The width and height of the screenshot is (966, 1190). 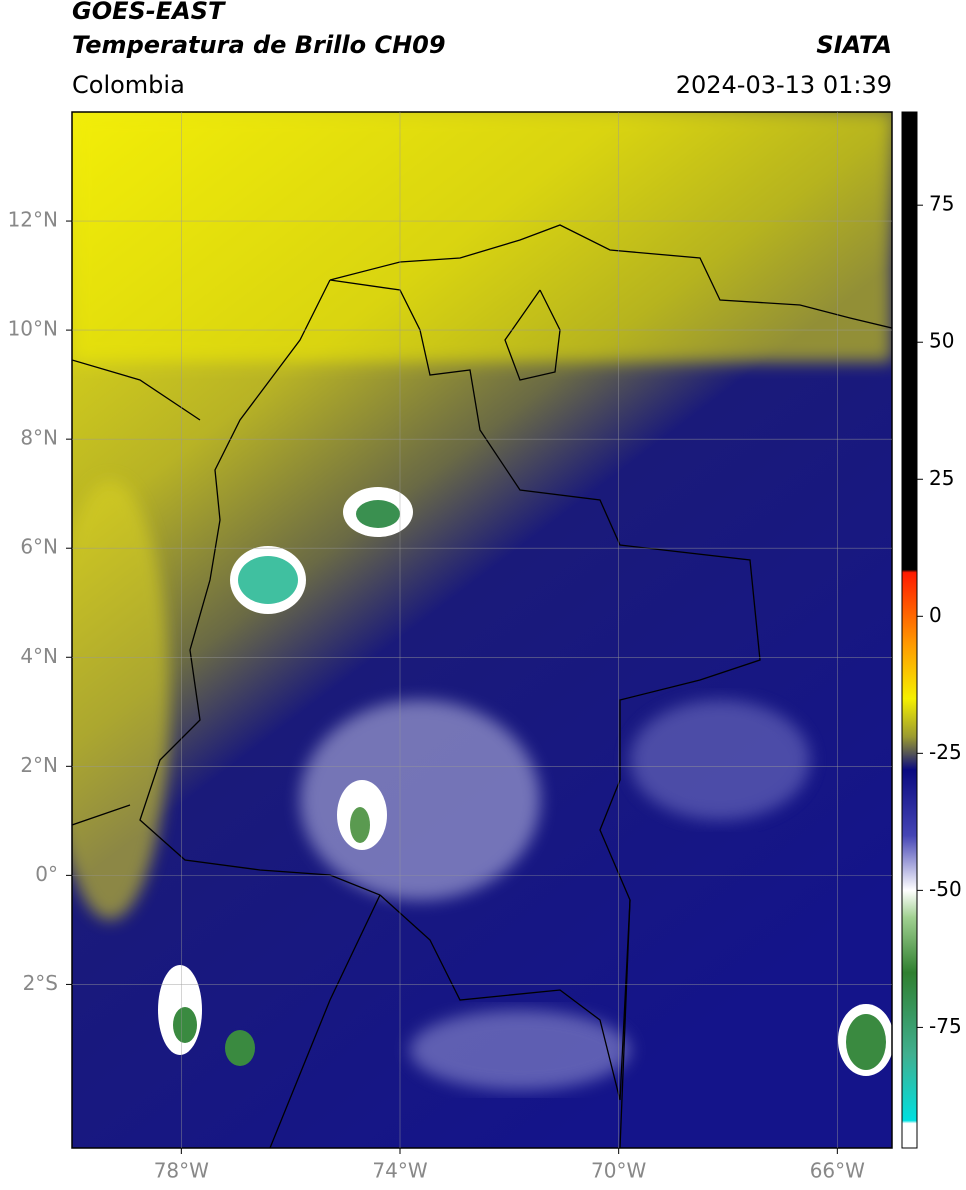 I want to click on colorbar, so click(x=909, y=630).